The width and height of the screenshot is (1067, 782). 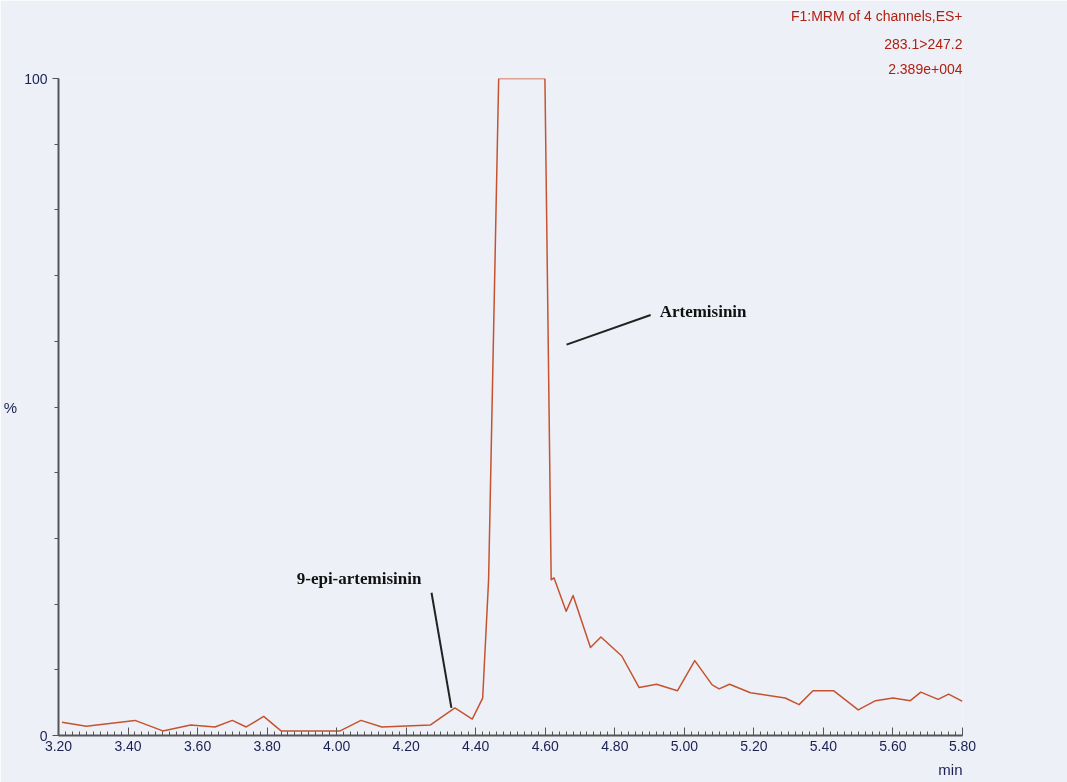 I want to click on x-tick-label: 4.20, so click(x=406, y=745).